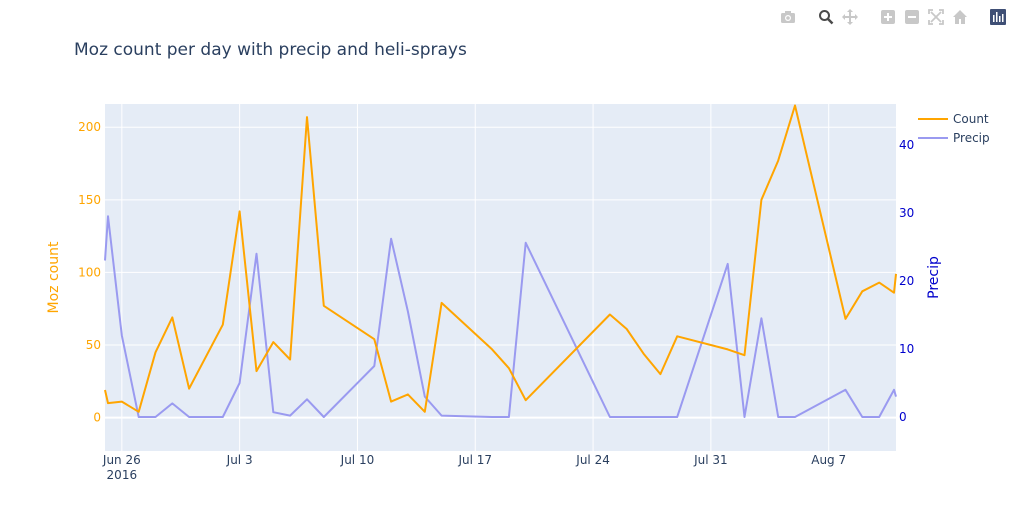 Image resolution: width=1021 pixels, height=515 pixels. Describe the element at coordinates (89, 200) in the screenshot. I see `y-left-tick-label: 150` at that location.